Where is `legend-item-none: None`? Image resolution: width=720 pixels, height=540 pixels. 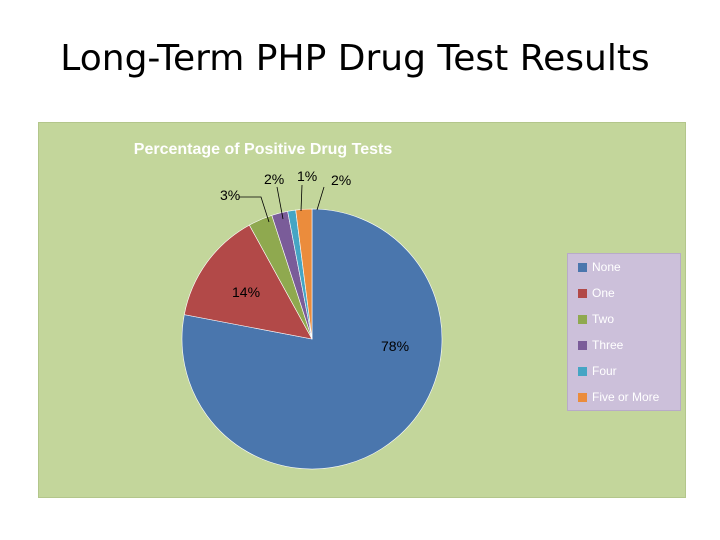
legend-item-none: None is located at coordinates (599, 267).